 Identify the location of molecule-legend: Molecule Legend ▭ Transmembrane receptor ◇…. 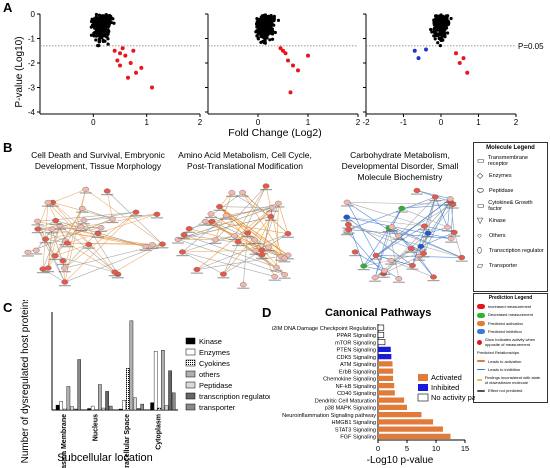
(510, 217).